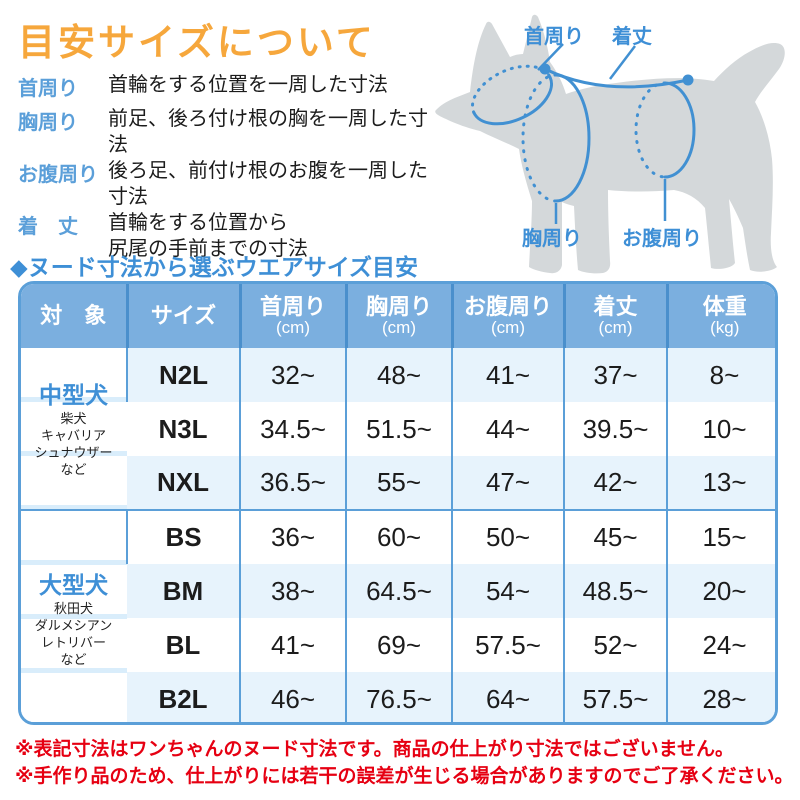 The height and width of the screenshot is (800, 800). I want to click on chest-value: 51.5~, so click(398, 429).